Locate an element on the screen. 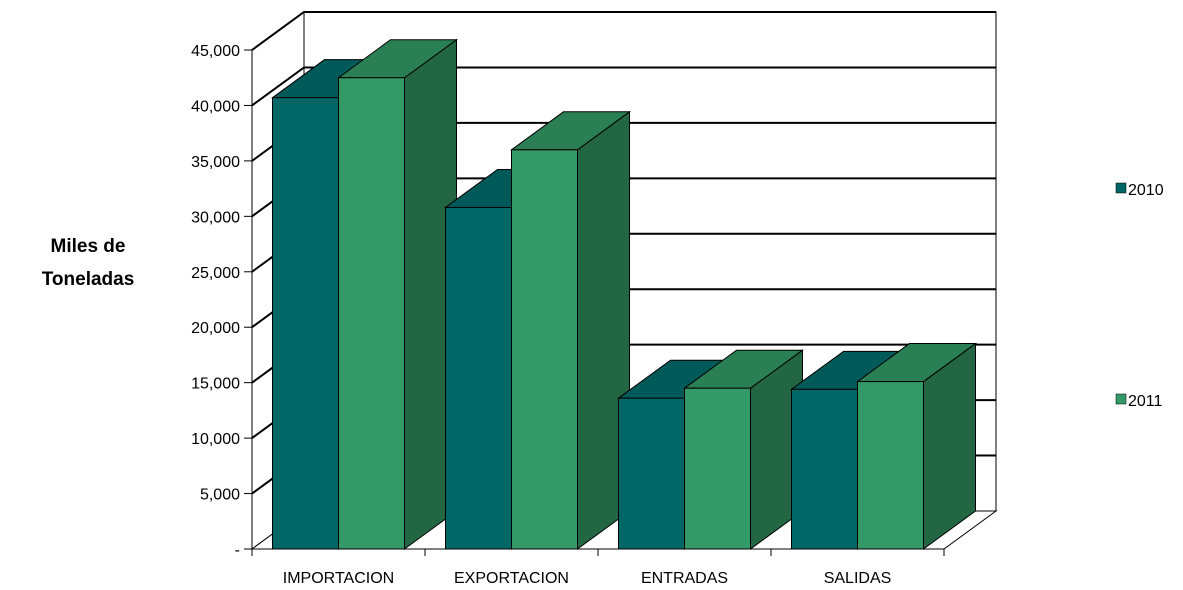  y-tick-label: 35,000 is located at coordinates (215, 162).